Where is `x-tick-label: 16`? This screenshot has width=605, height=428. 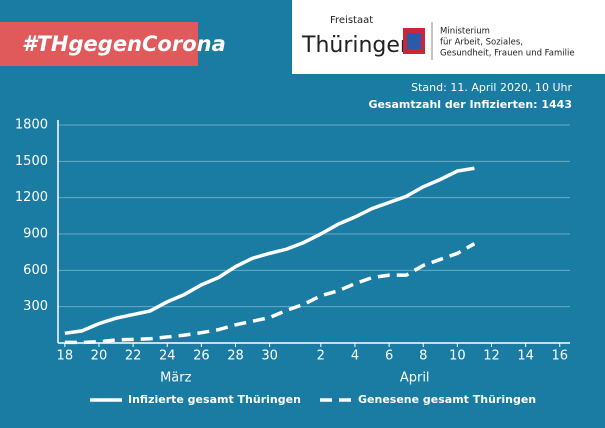
x-tick-label: 16 is located at coordinates (559, 356).